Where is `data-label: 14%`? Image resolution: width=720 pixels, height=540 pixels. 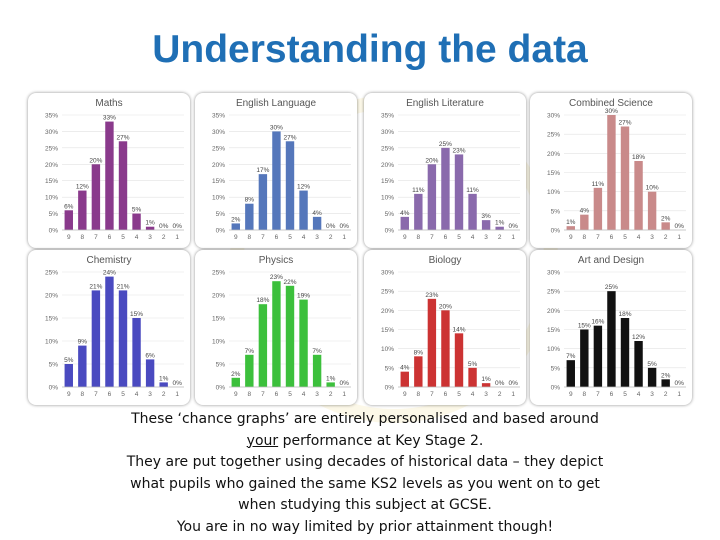
data-label: 14% is located at coordinates (458, 329).